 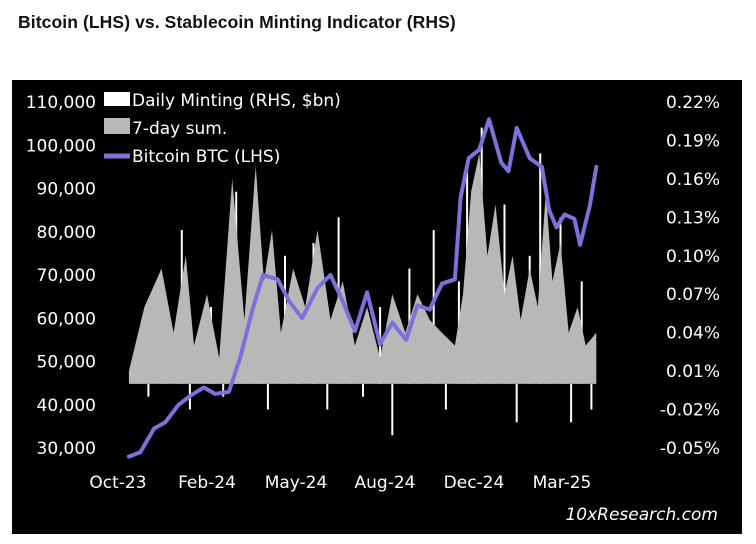 What do you see at coordinates (474, 483) in the screenshot?
I see `x-axis-tick-label: Dec-24` at bounding box center [474, 483].